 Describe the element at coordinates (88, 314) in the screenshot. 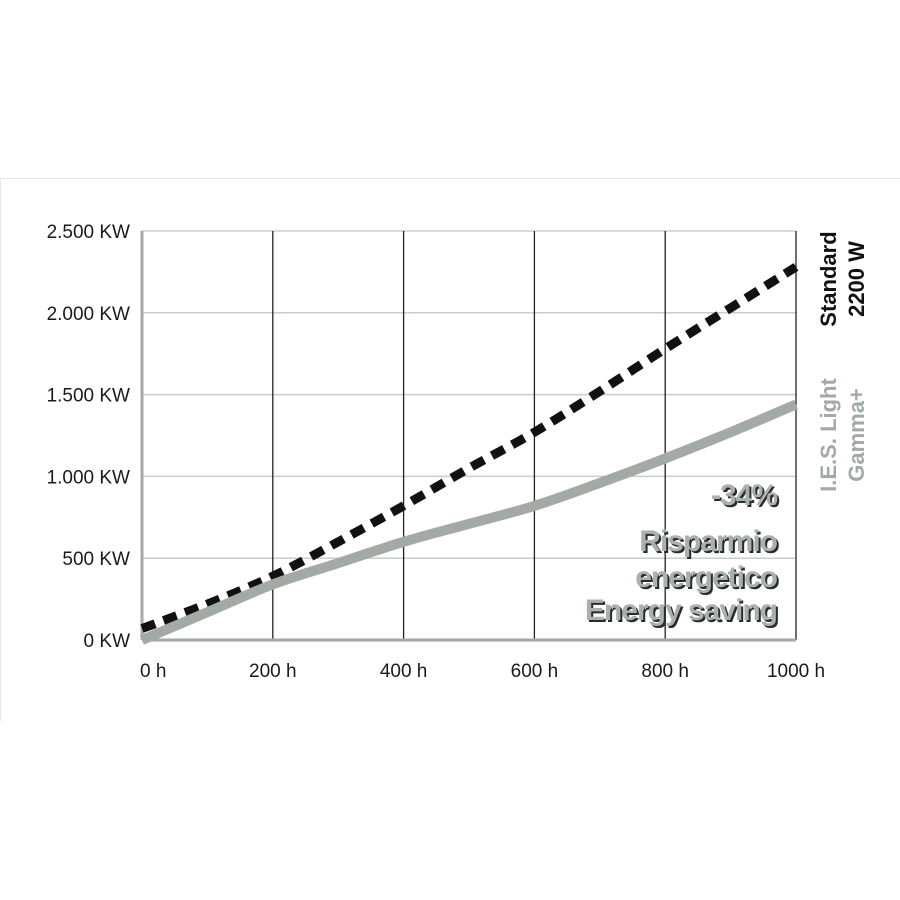

I see `y-tick-label: 2.000 KW` at that location.